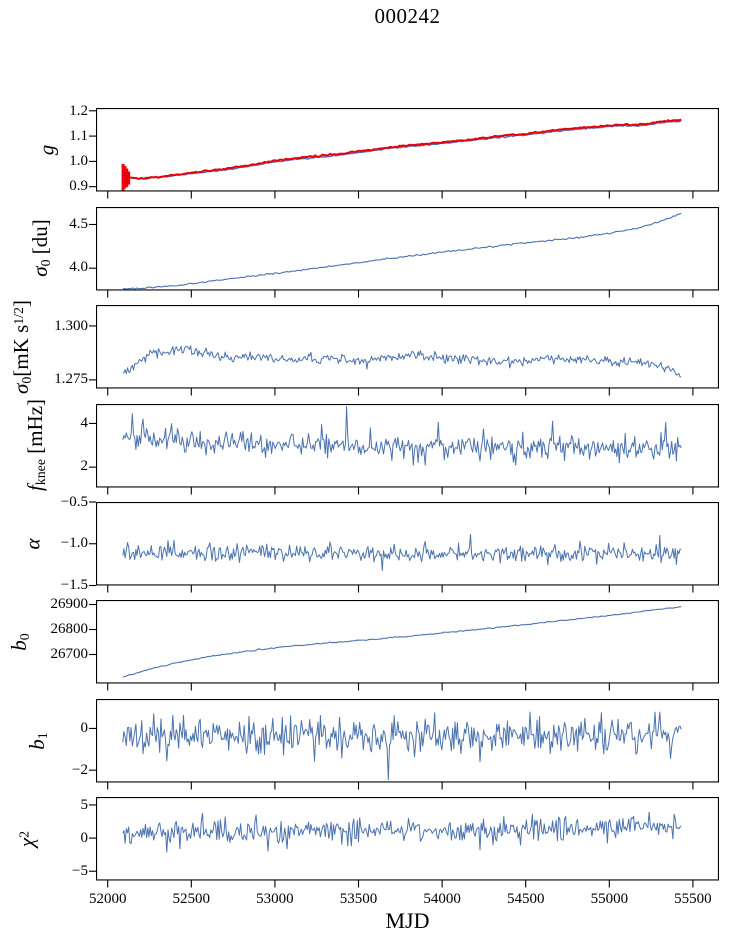  What do you see at coordinates (84, 422) in the screenshot?
I see `y-tick-label: 4` at bounding box center [84, 422].